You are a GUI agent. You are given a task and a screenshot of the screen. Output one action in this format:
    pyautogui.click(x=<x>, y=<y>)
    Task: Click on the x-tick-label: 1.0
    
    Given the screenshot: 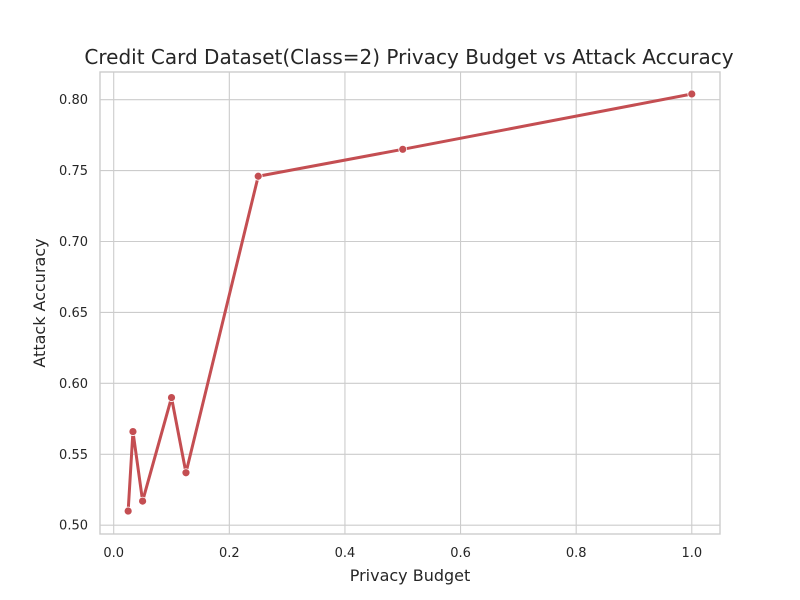 What is the action you would take?
    pyautogui.click(x=691, y=553)
    